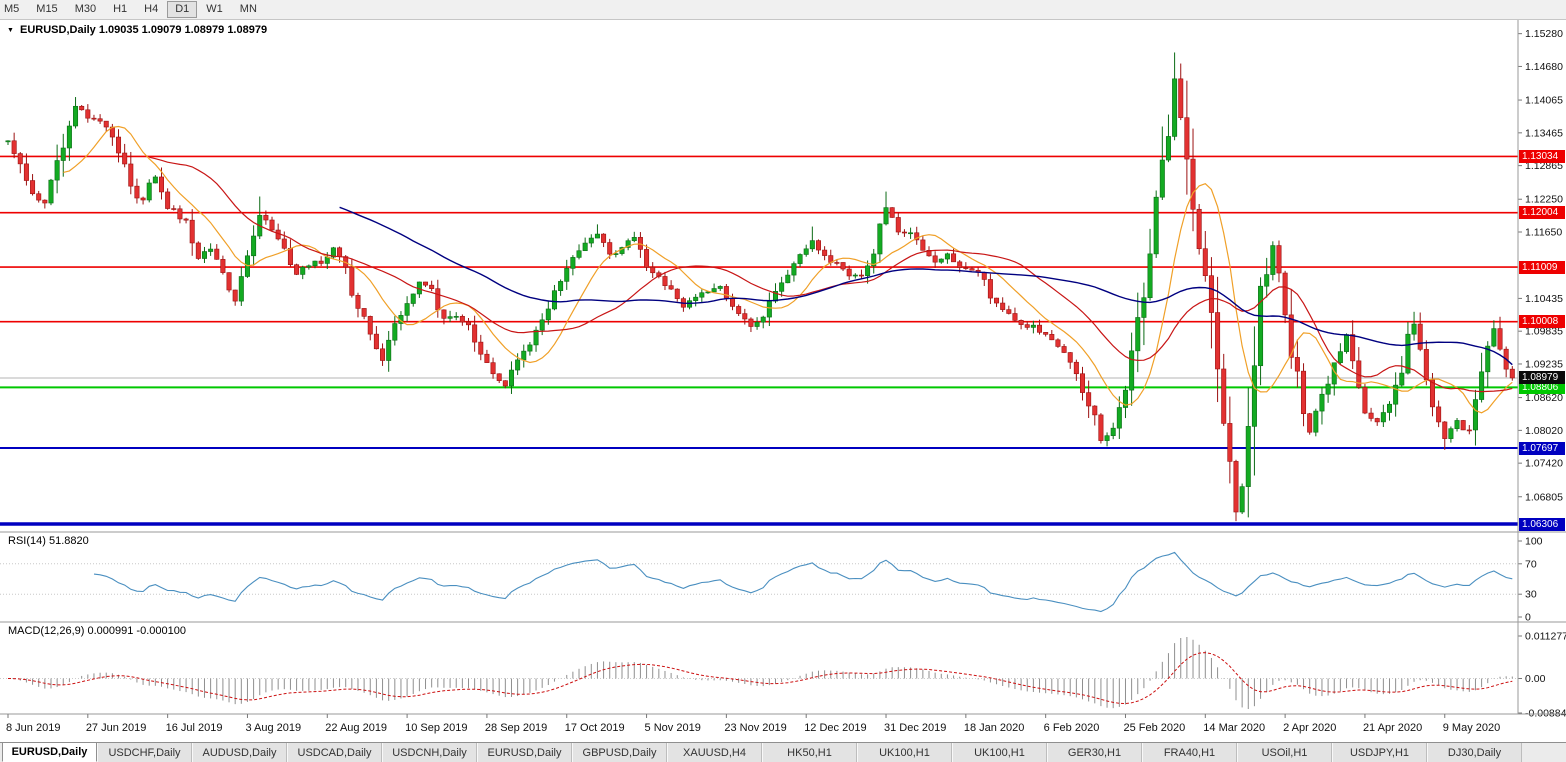 The height and width of the screenshot is (762, 1566). What do you see at coordinates (1474, 752) in the screenshot?
I see `chart-tab: DJ30,Daily` at bounding box center [1474, 752].